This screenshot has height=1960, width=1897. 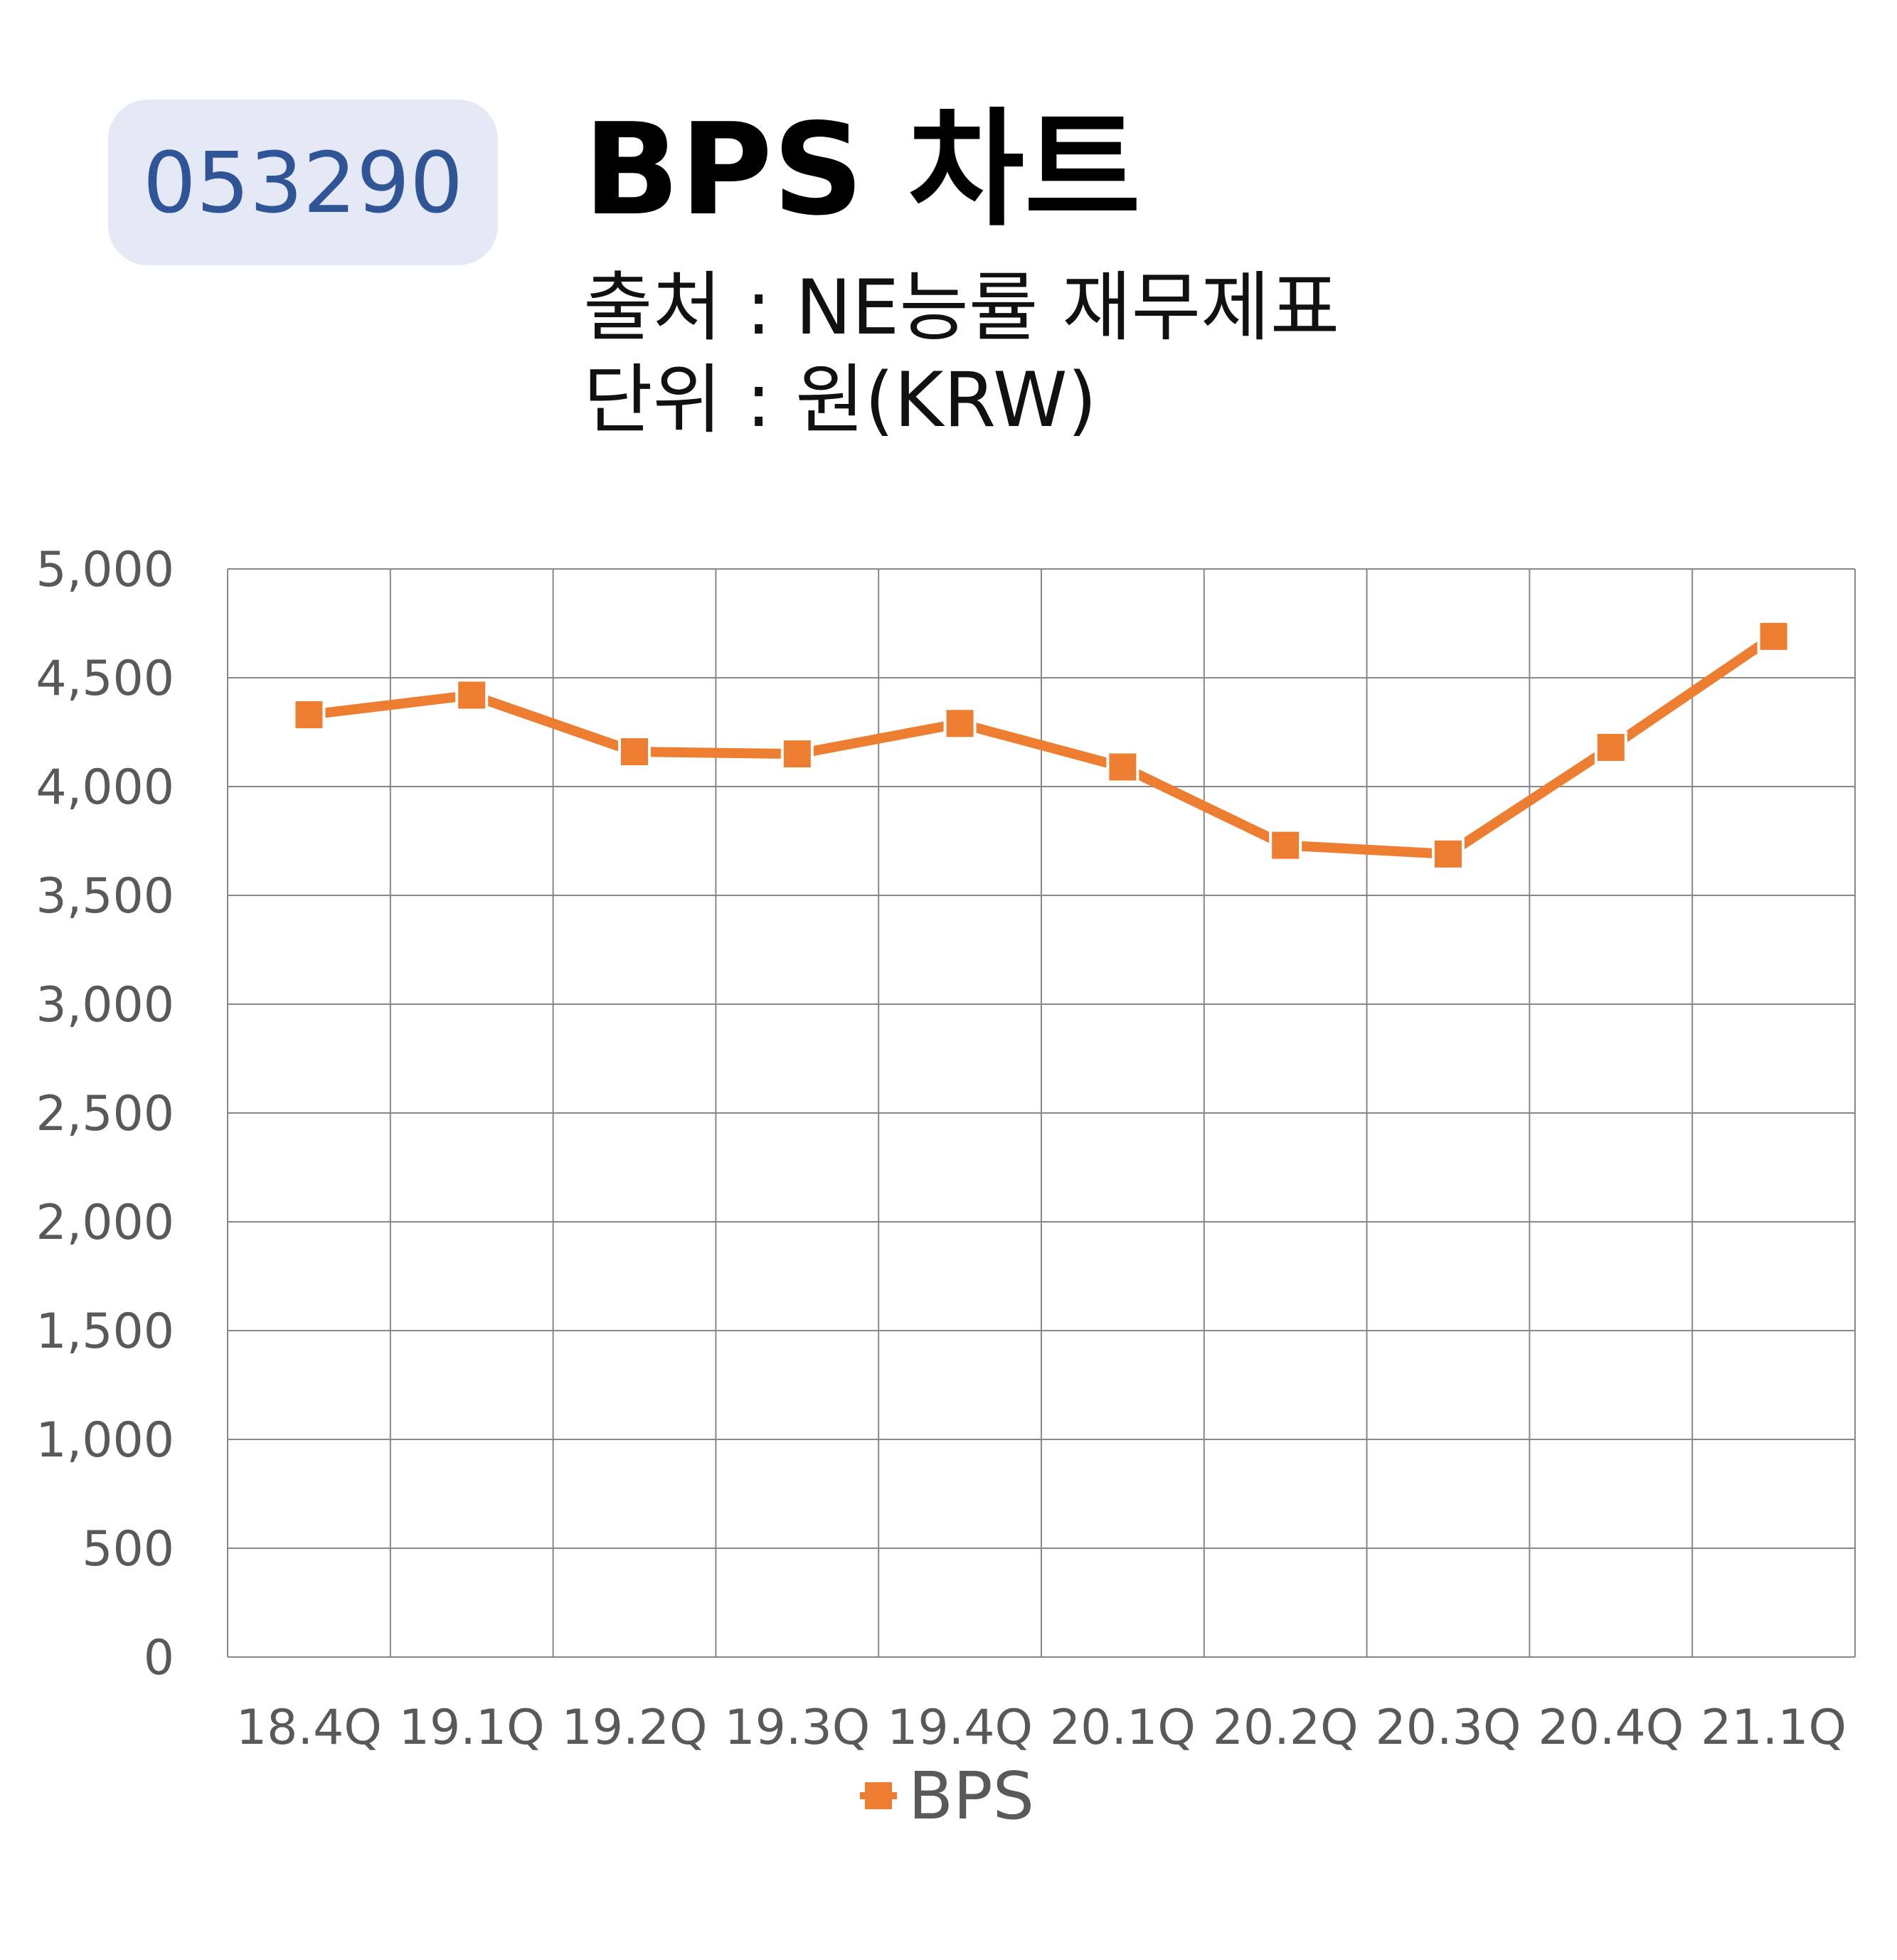 I want to click on x-tick-label: 19.1Q, so click(x=472, y=1728).